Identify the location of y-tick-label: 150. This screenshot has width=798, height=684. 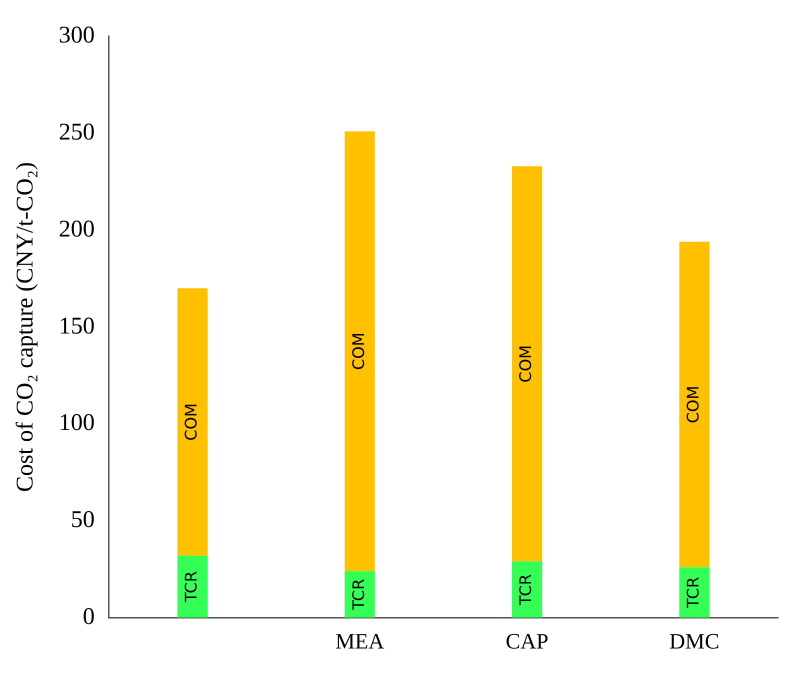
(76, 326).